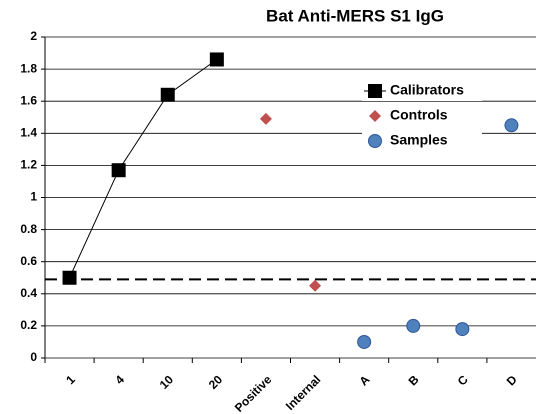 The height and width of the screenshot is (414, 537). I want to click on series-line, so click(143, 168).